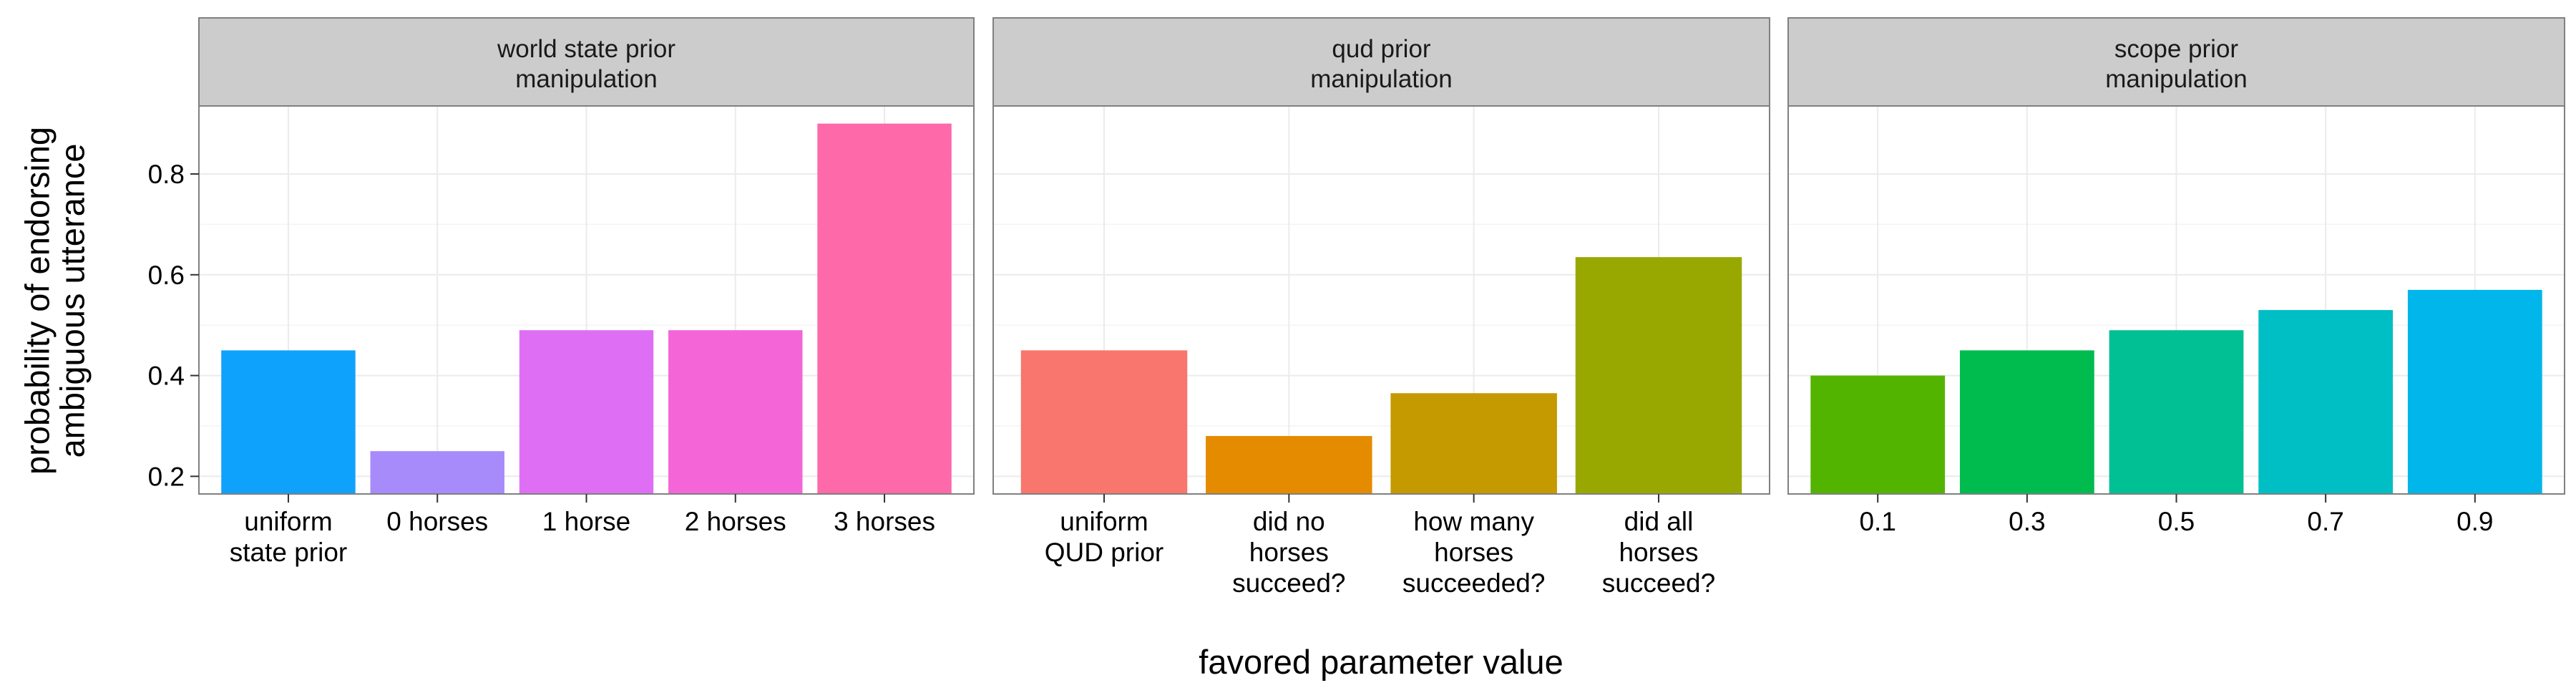  Describe the element at coordinates (173, 325) in the screenshot. I see `y-axis: 0.2 0.4 0.6 0.8` at that location.